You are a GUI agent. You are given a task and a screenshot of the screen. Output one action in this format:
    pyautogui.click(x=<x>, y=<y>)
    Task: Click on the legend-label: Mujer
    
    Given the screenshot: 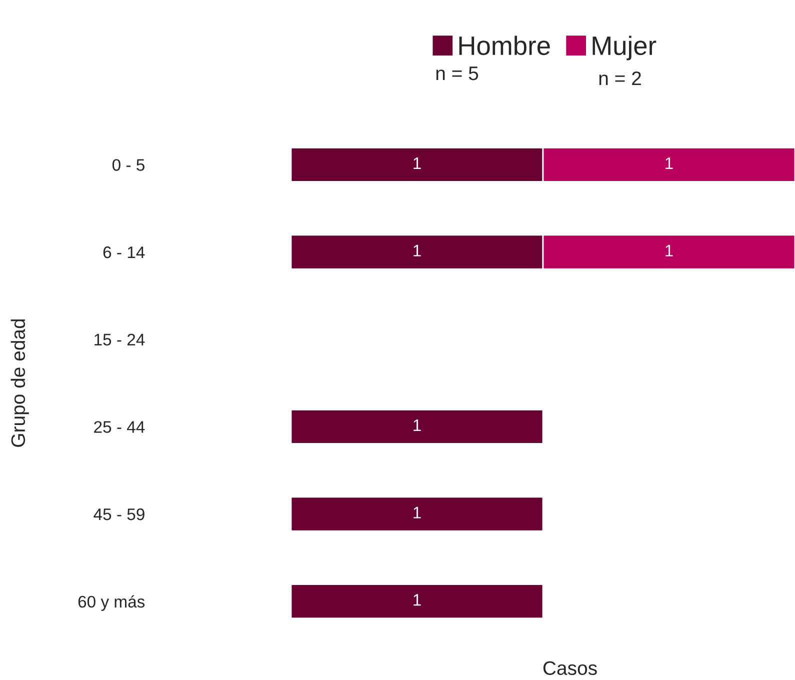 What is the action you would take?
    pyautogui.click(x=624, y=48)
    